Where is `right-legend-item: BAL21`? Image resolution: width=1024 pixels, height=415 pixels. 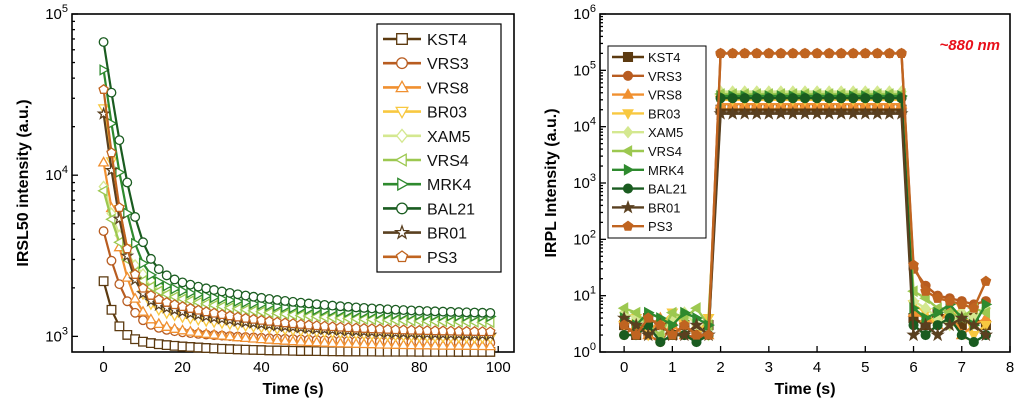 right-legend-item: BAL21 is located at coordinates (649, 189).